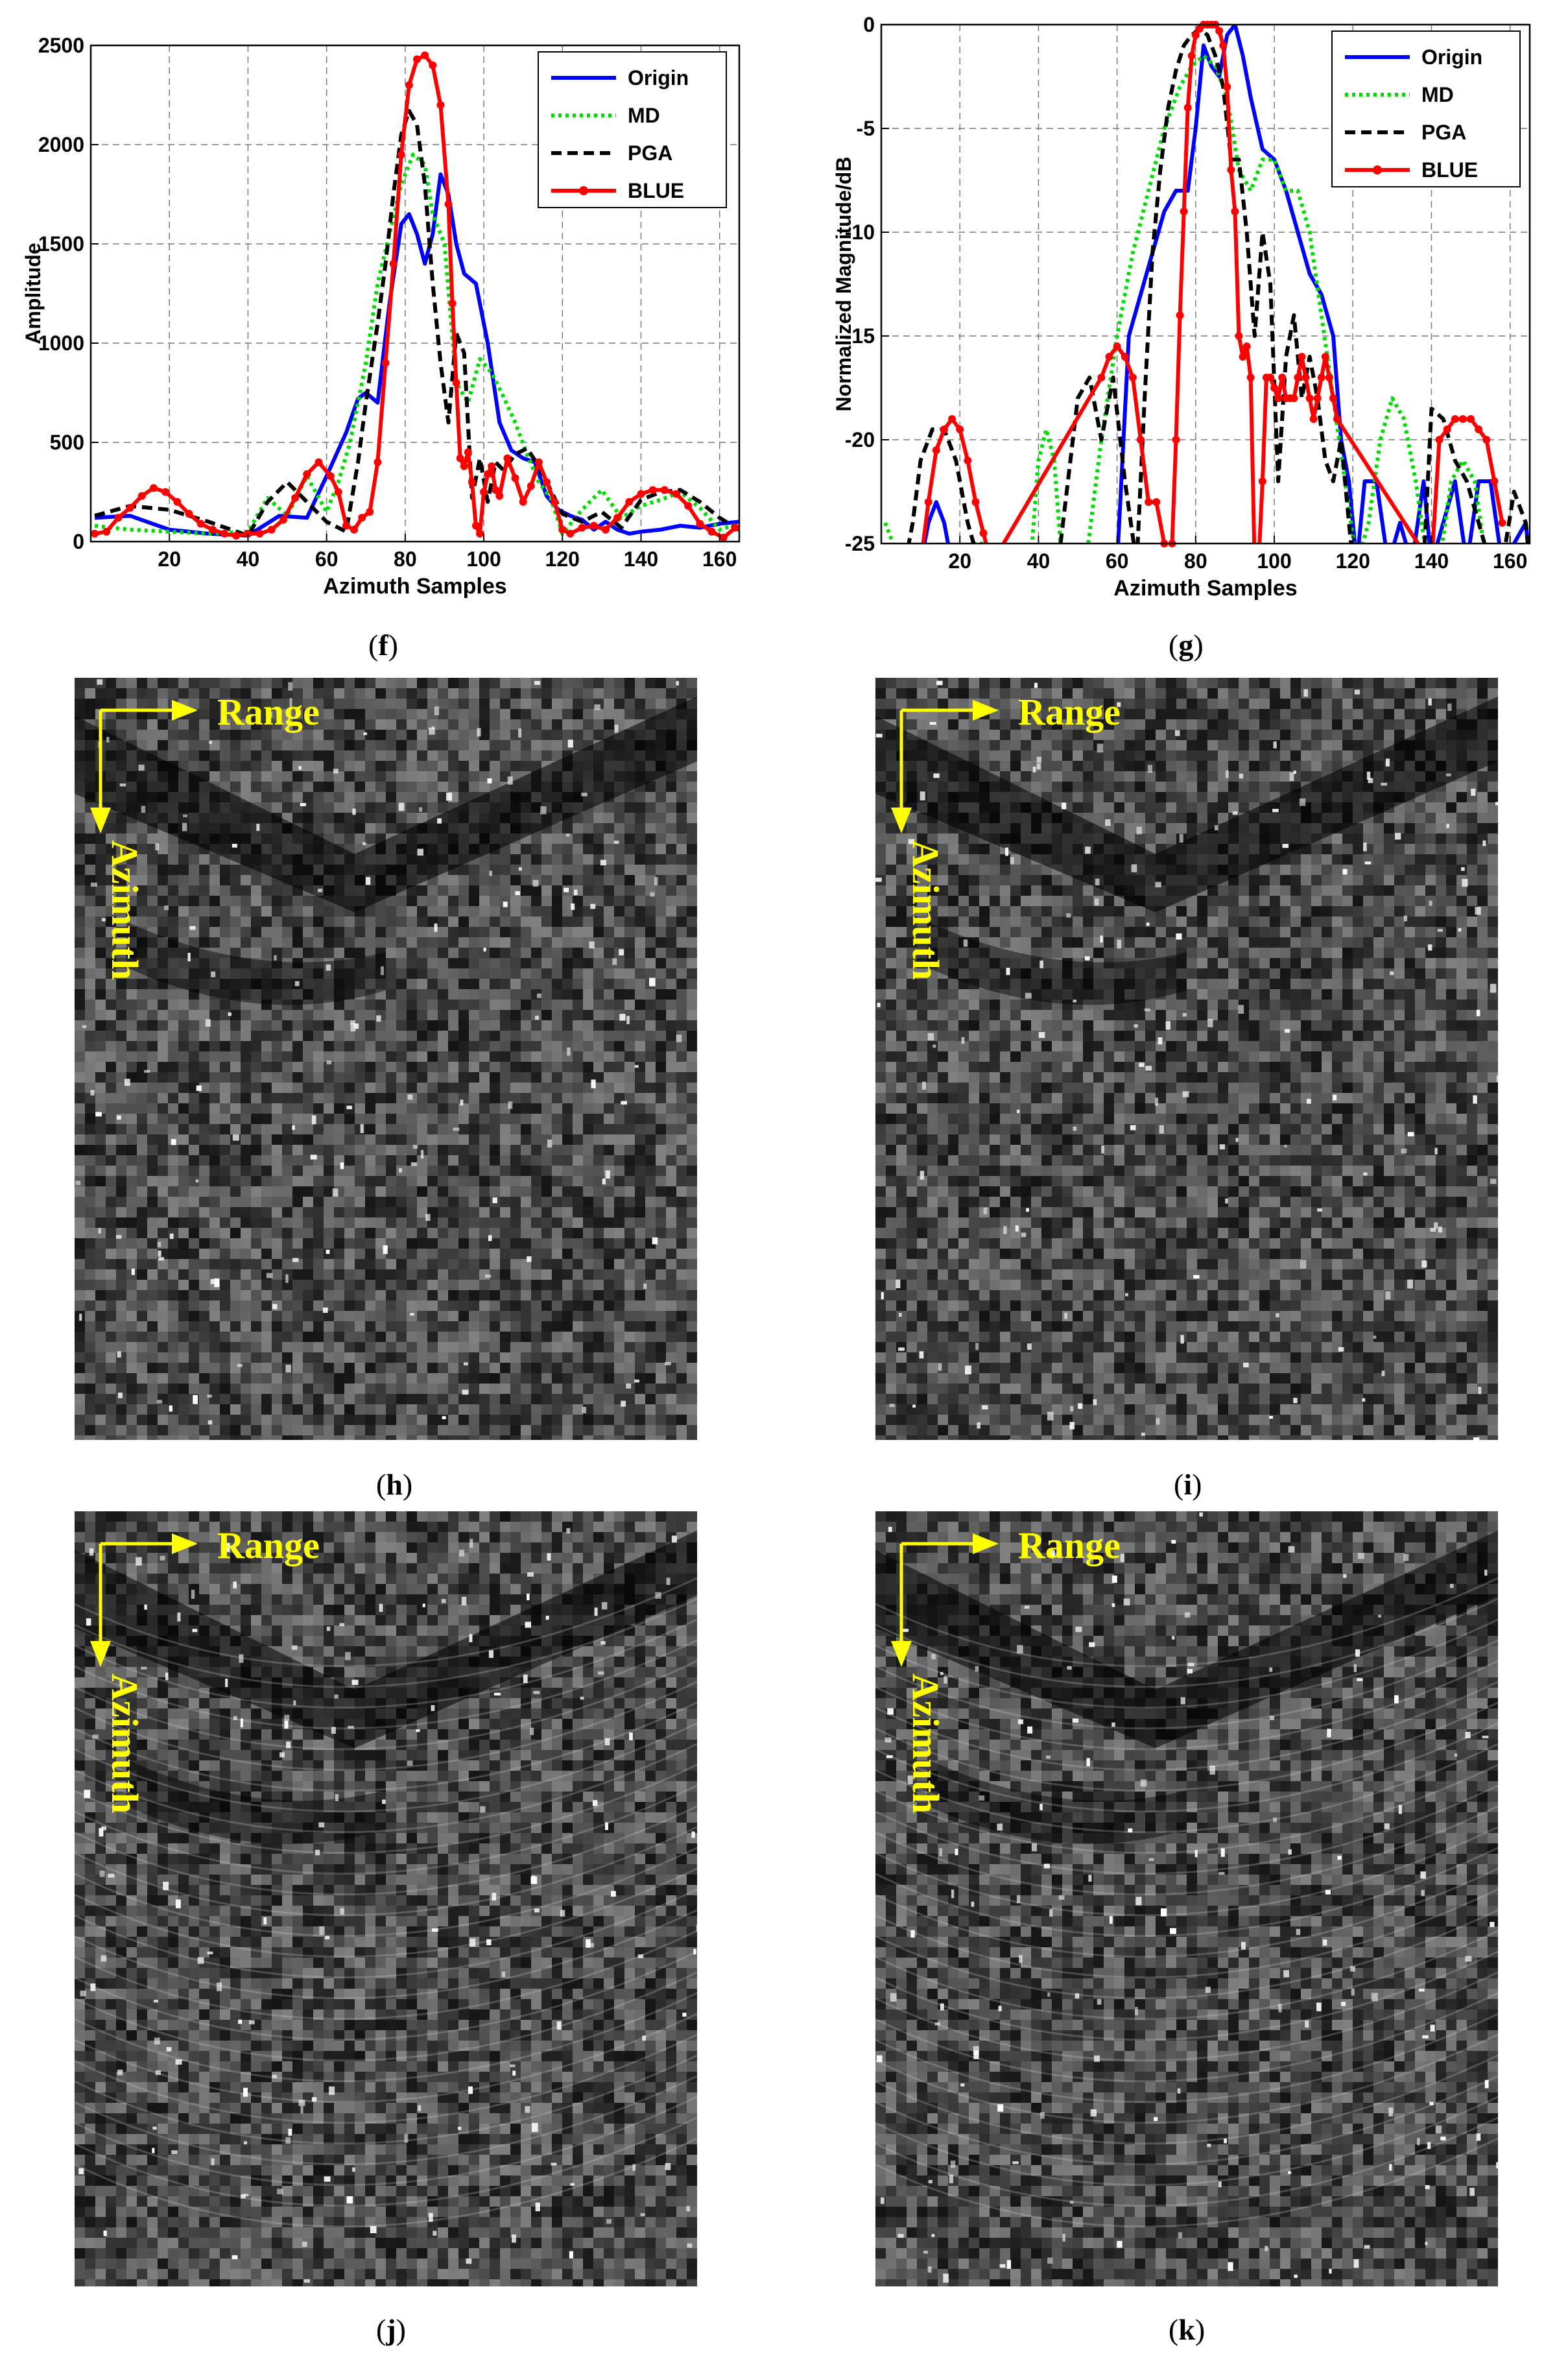 Image resolution: width=1568 pixels, height=2361 pixels. What do you see at coordinates (414, 586) in the screenshot?
I see `x-axis-label: Azimuth Samples` at bounding box center [414, 586].